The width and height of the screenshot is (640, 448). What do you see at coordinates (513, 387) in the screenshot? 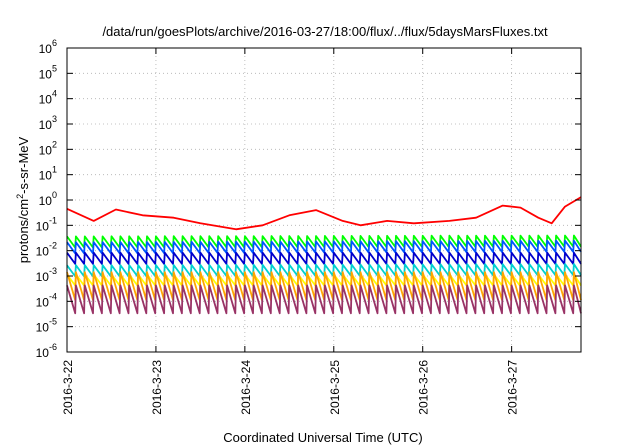
I see `x-tick-label: 2016-3-27` at bounding box center [513, 387].